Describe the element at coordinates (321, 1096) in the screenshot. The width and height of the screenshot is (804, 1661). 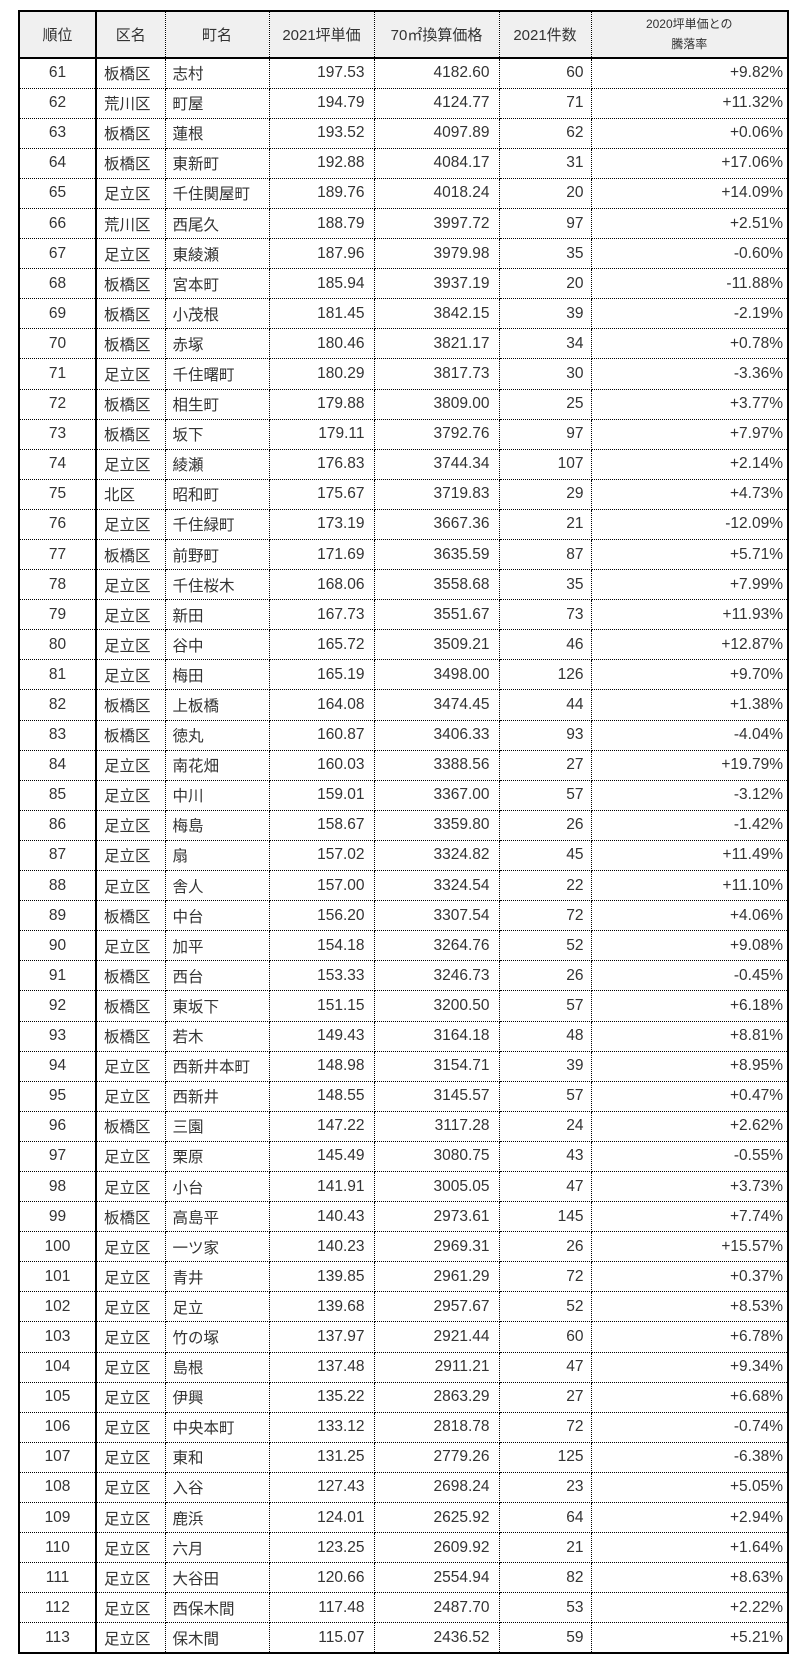
I see `cell-tsubo: 148.55` at that location.